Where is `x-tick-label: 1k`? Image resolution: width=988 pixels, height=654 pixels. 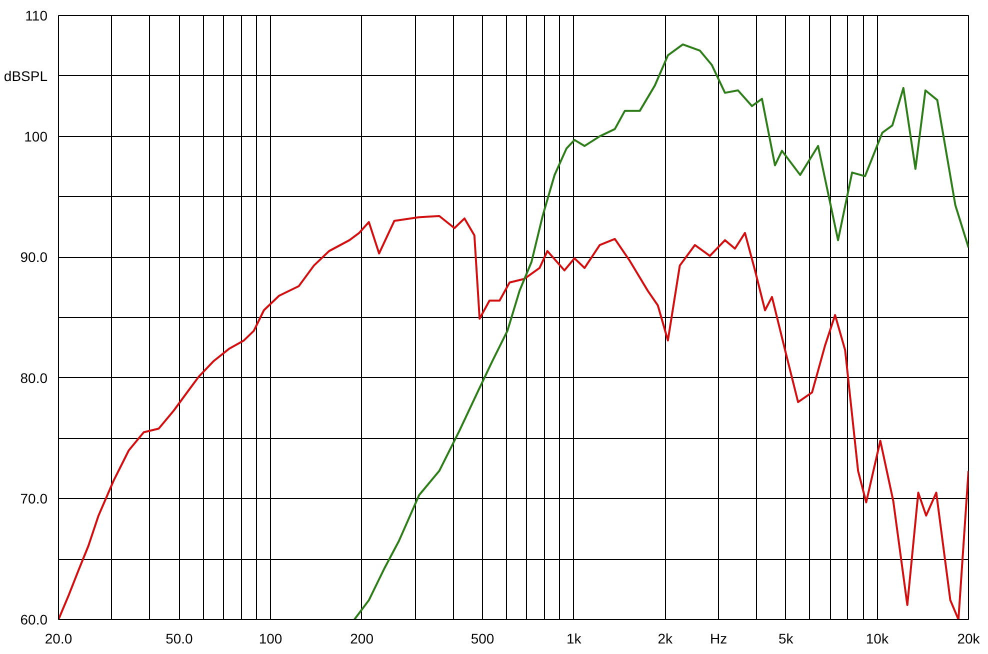 x-tick-label: 1k is located at coordinates (574, 638).